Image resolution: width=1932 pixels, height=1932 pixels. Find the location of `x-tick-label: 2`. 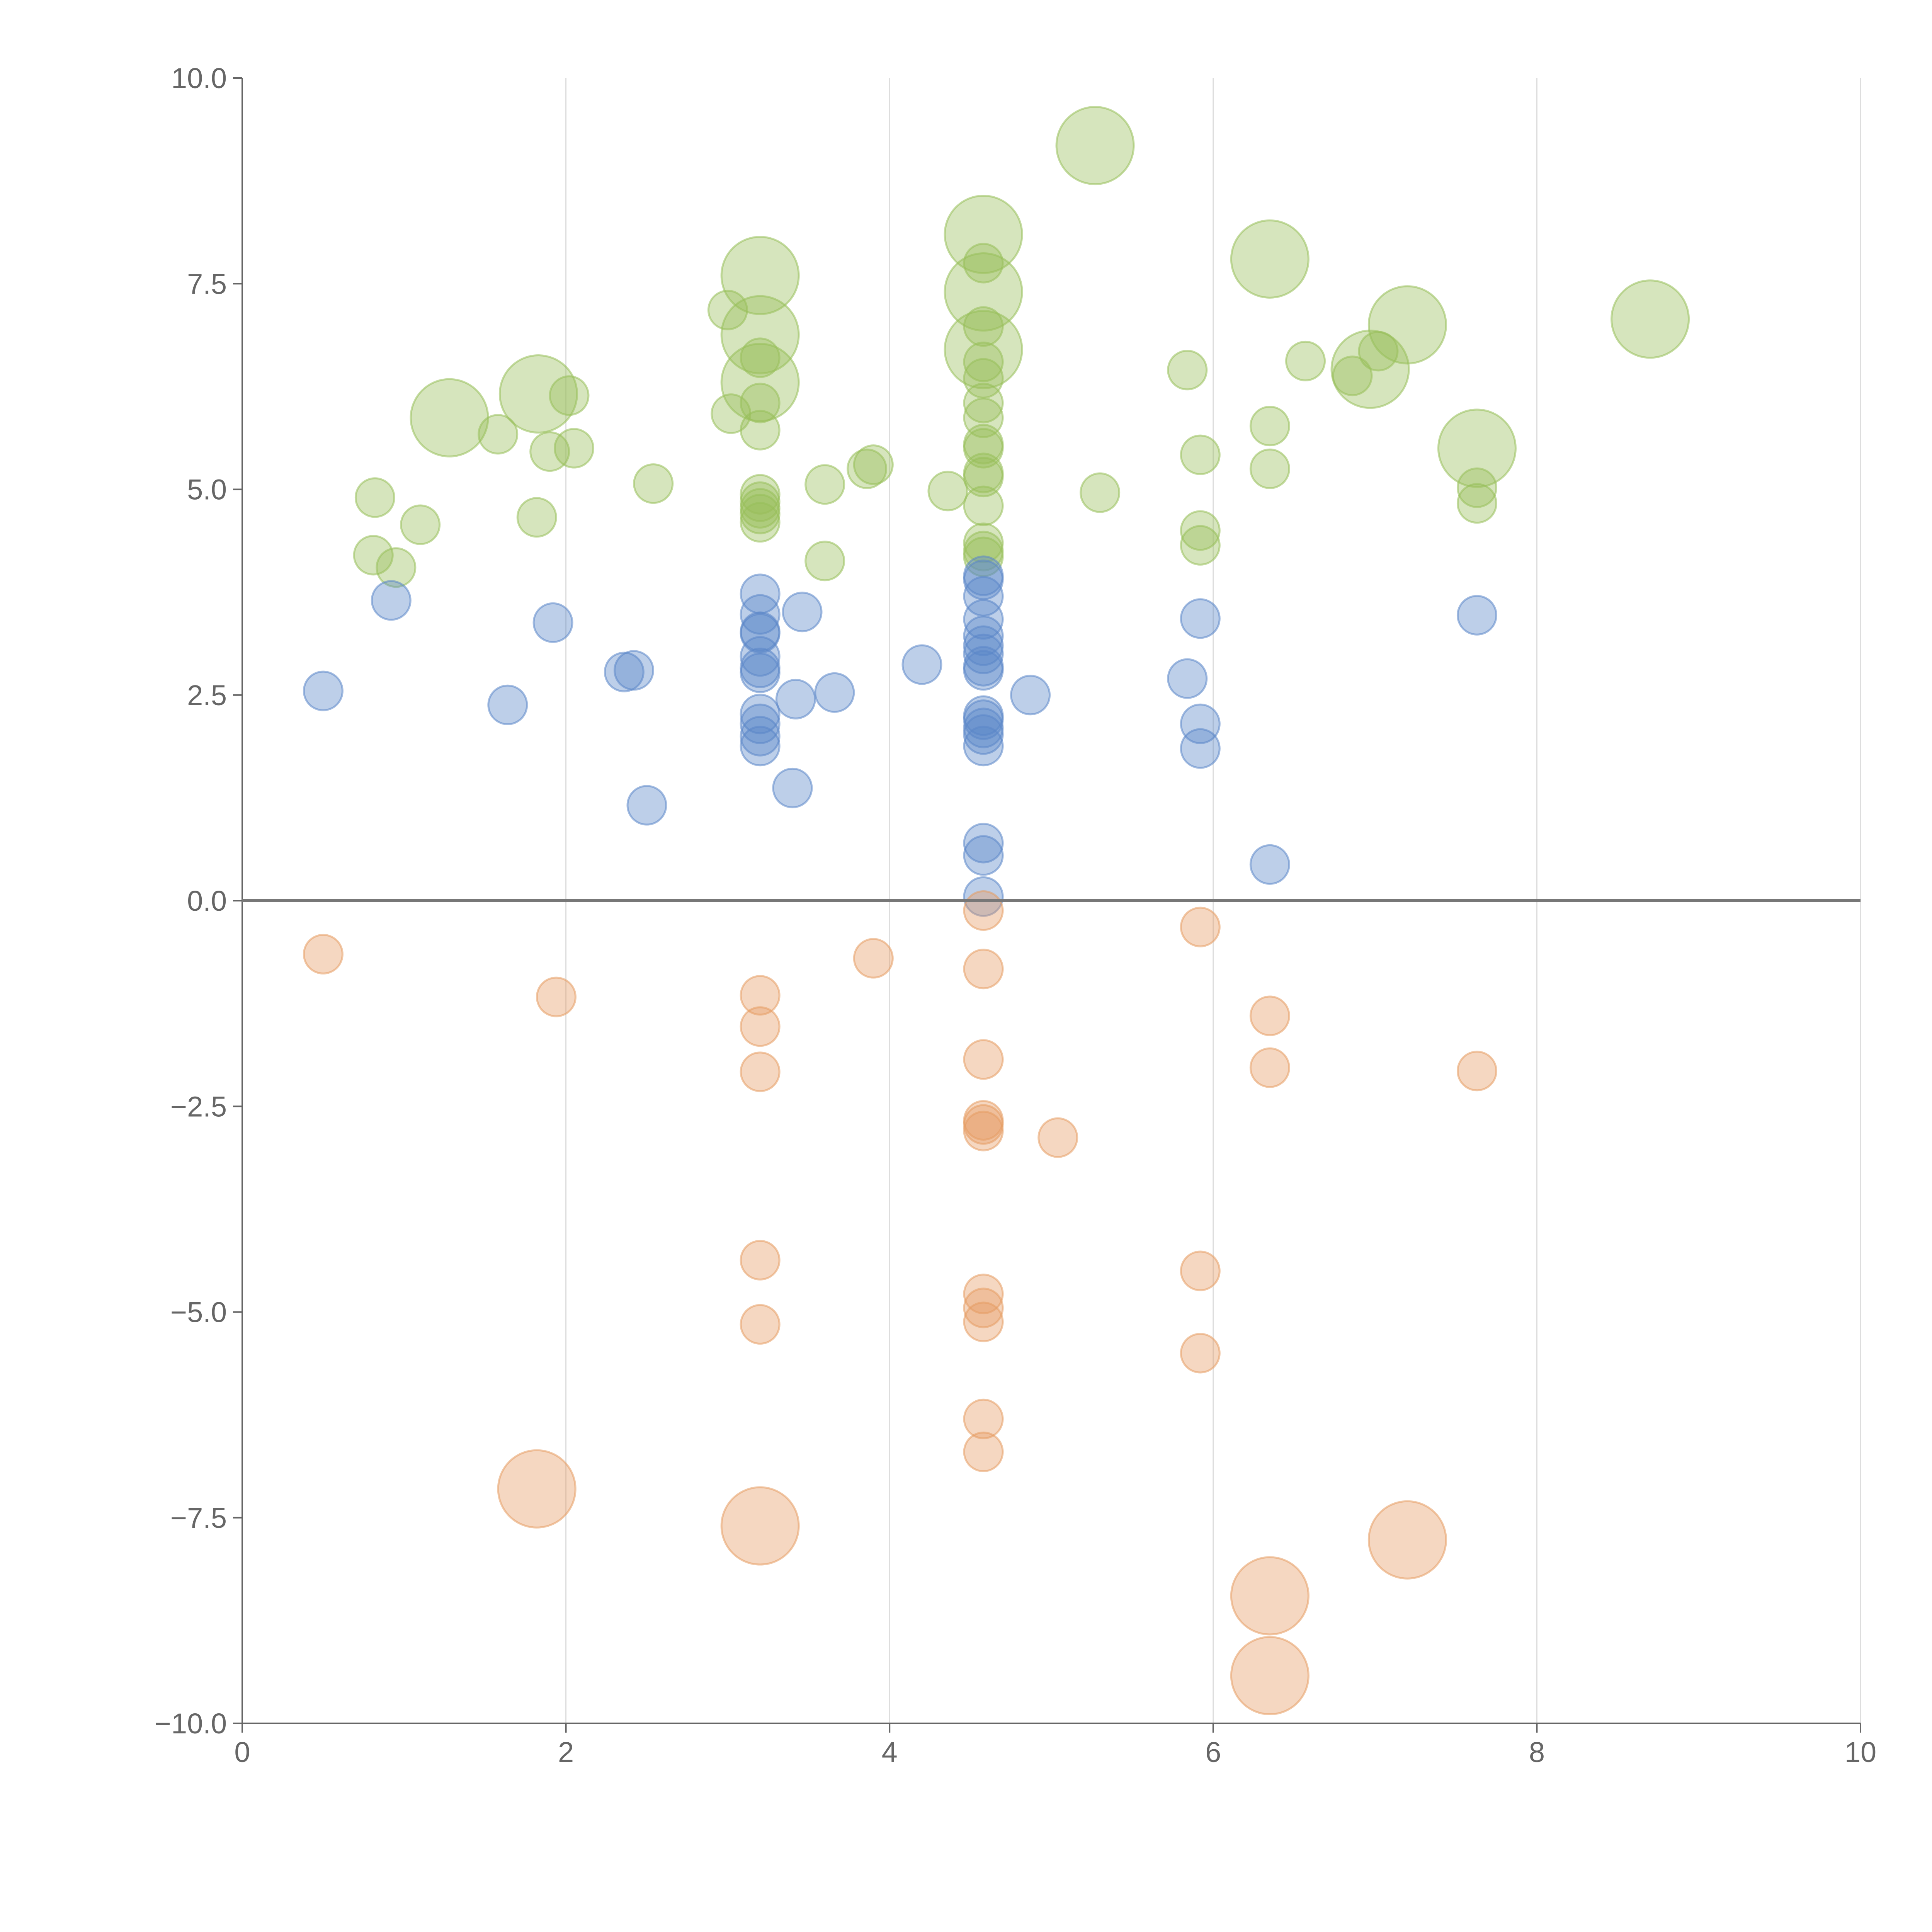

x-tick-label: 2 is located at coordinates (566, 1752).